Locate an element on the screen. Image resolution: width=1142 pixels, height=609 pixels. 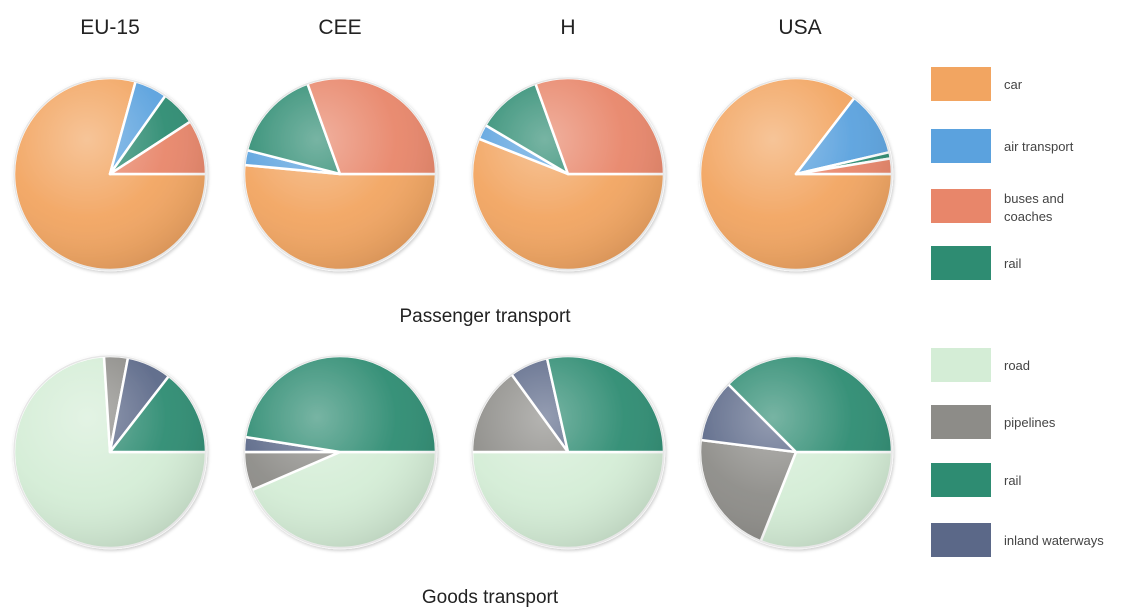
legend-item-goods-rail: rail is located at coordinates (976, 480).